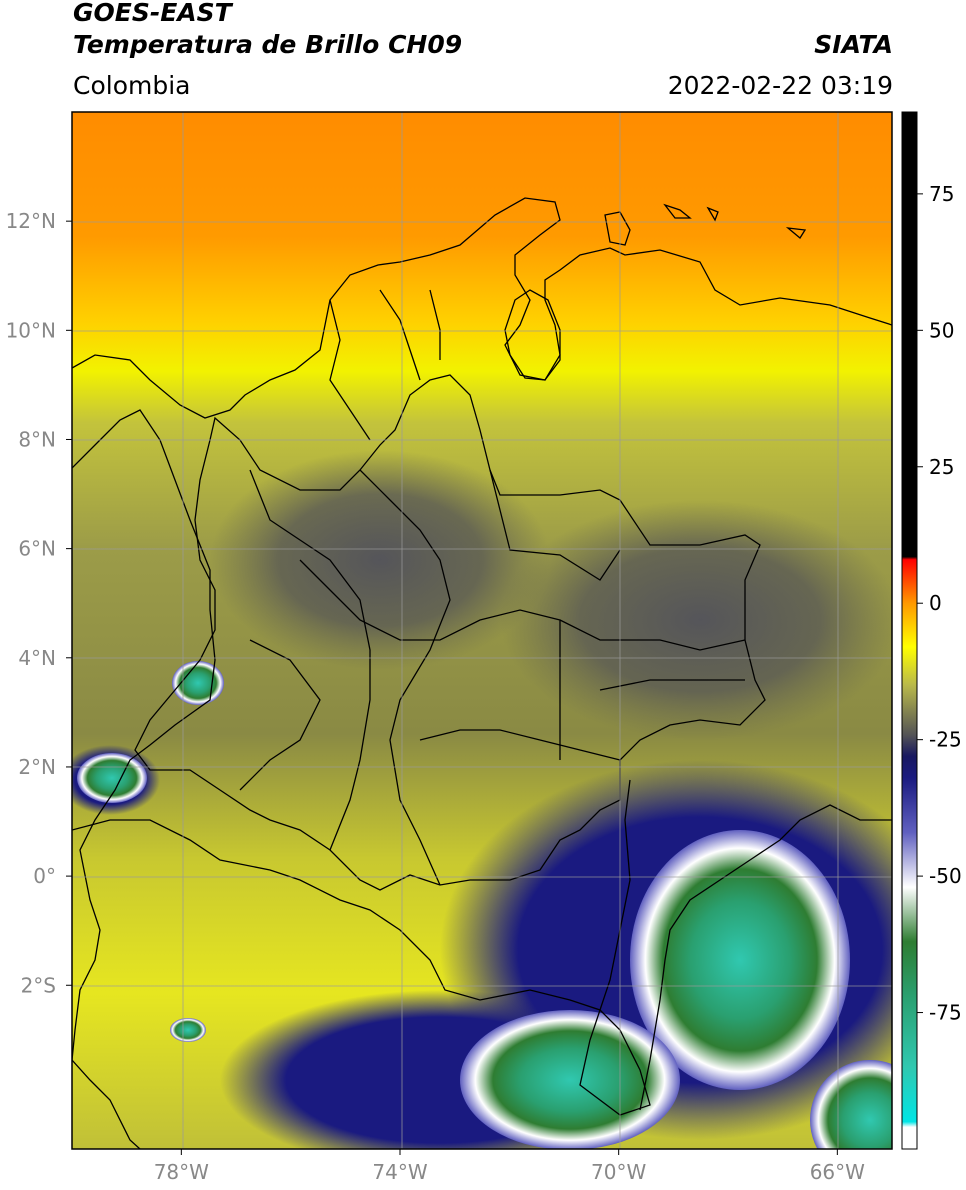  What do you see at coordinates (851, 1104) in the screenshot?
I see `convective-core-southeast` at bounding box center [851, 1104].